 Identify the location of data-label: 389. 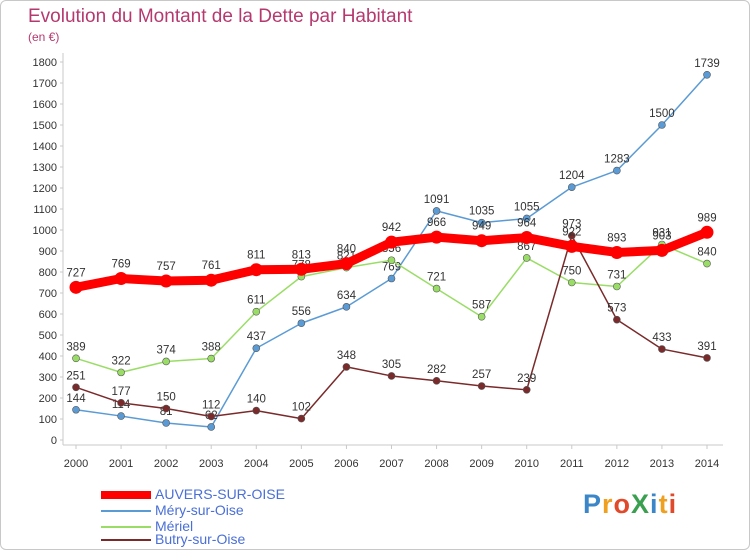
(75, 347).